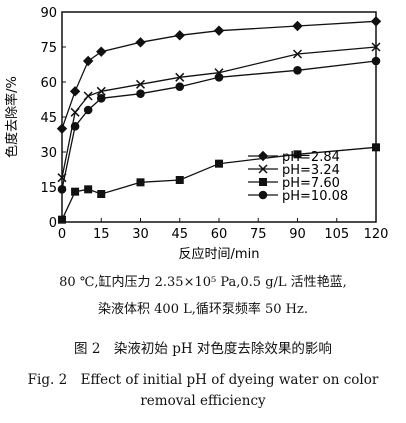 The image size is (406, 423). Describe the element at coordinates (48, 13) in the screenshot. I see `y-tick-label: 90` at that location.